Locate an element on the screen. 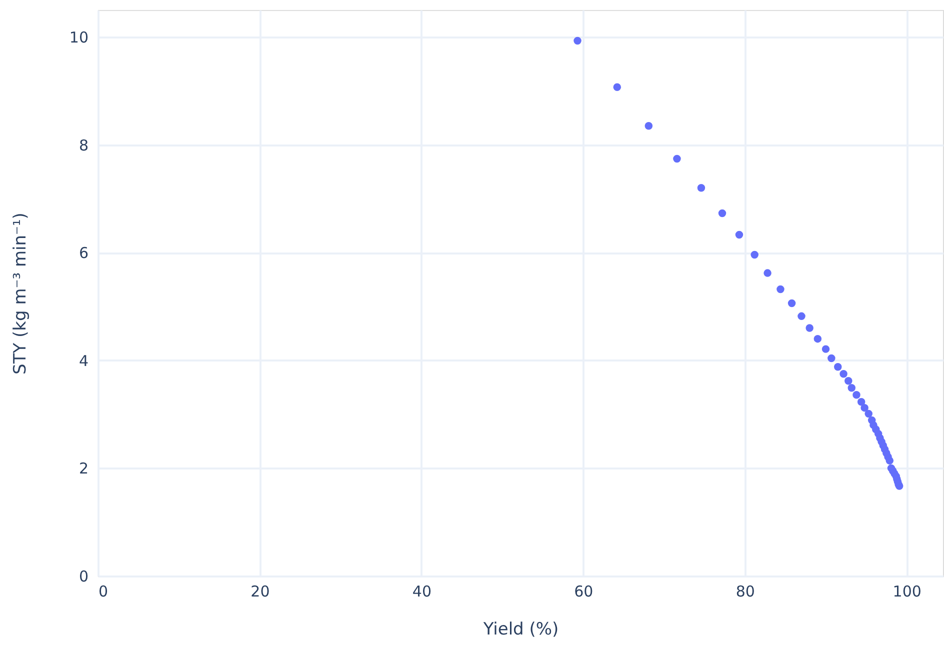 The image size is (944, 645). x-tick-label: 20 is located at coordinates (260, 591).